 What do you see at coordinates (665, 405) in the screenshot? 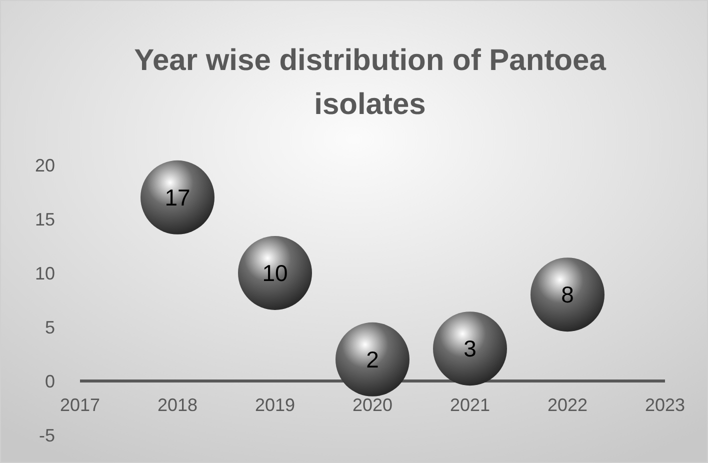
I see `x-tick-label: 2023` at bounding box center [665, 405].